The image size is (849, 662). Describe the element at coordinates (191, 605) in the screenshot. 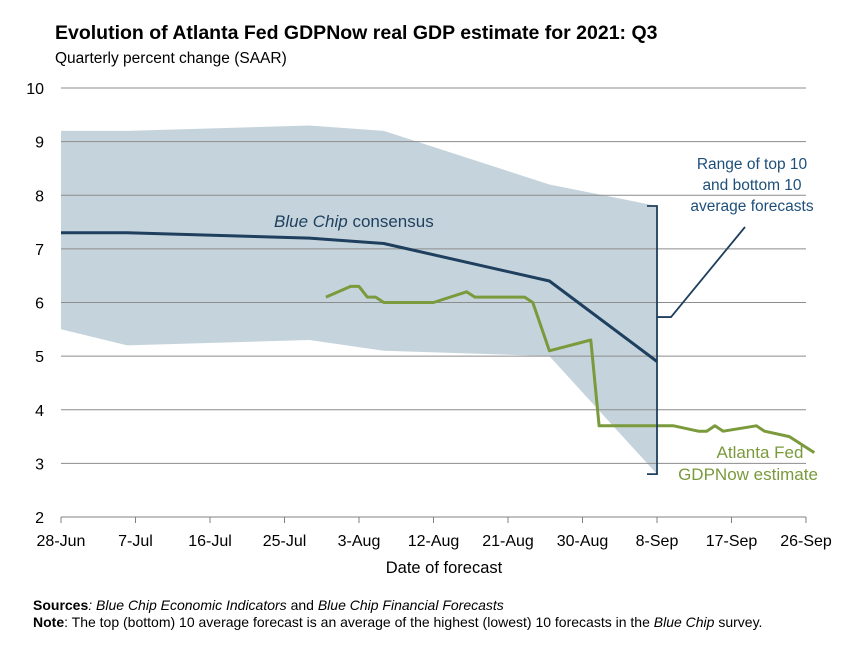

I see `sources-pub1: Blue Chip Economic Indicators` at that location.